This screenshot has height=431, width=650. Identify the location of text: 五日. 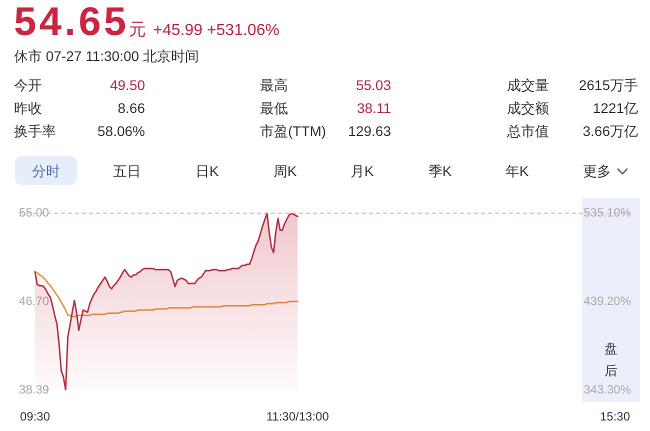
(127, 171).